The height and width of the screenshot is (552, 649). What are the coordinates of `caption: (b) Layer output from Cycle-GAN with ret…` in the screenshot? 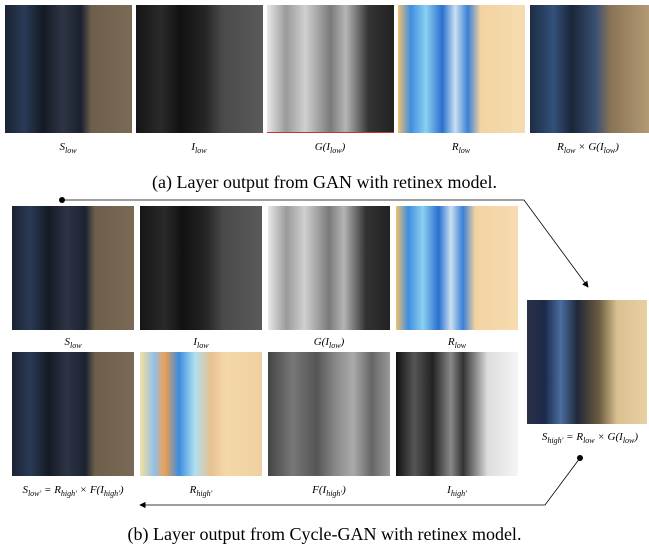 It's located at (324, 534).